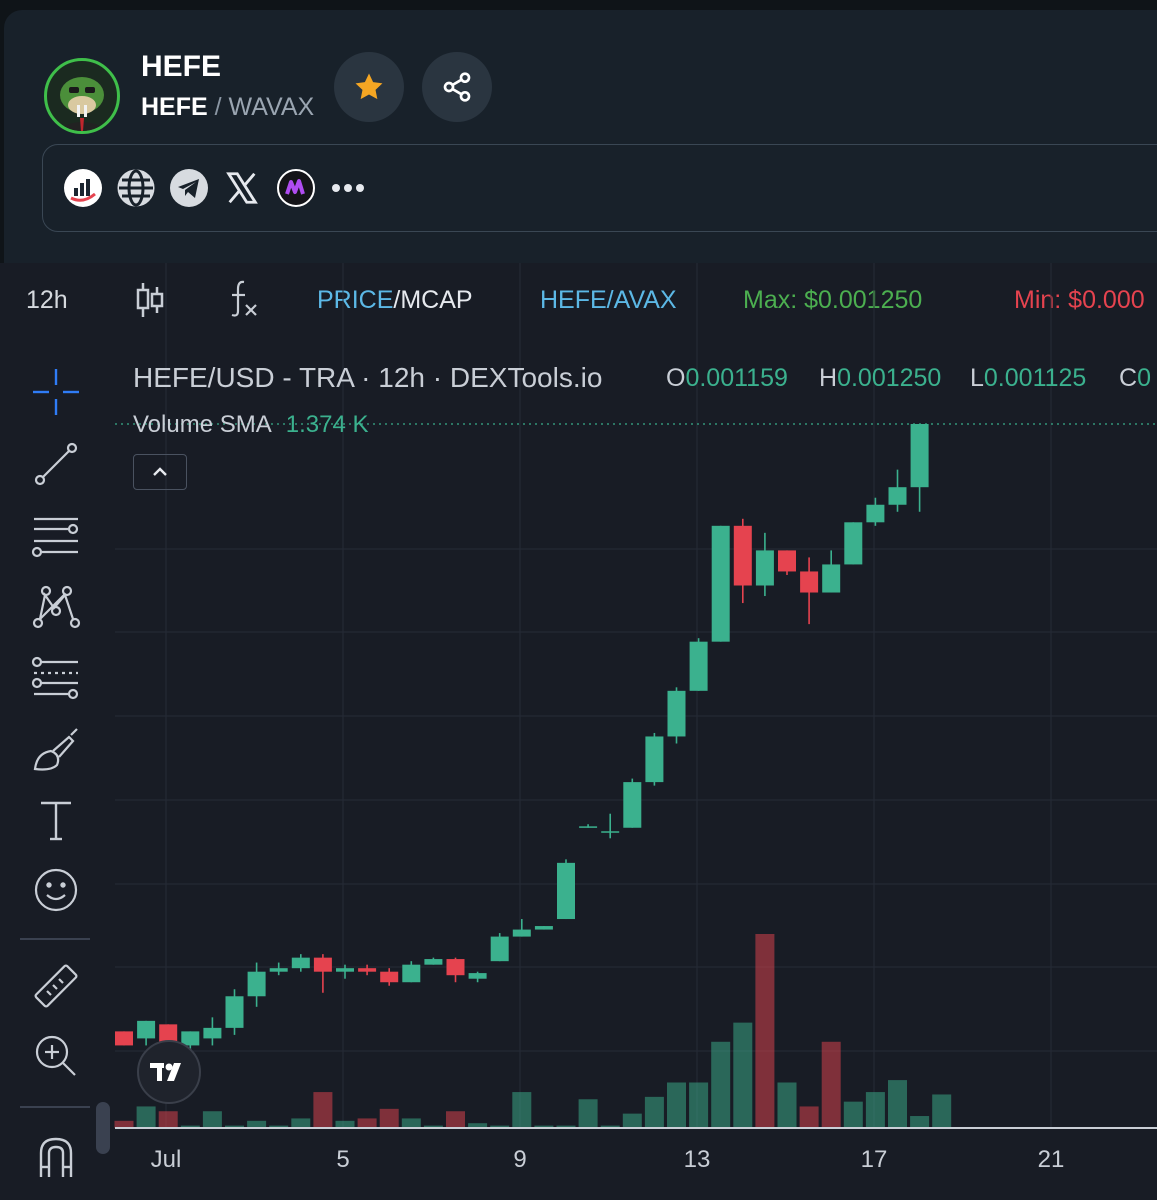 The image size is (1157, 1200). What do you see at coordinates (348, 188) in the screenshot?
I see `more-icon` at bounding box center [348, 188].